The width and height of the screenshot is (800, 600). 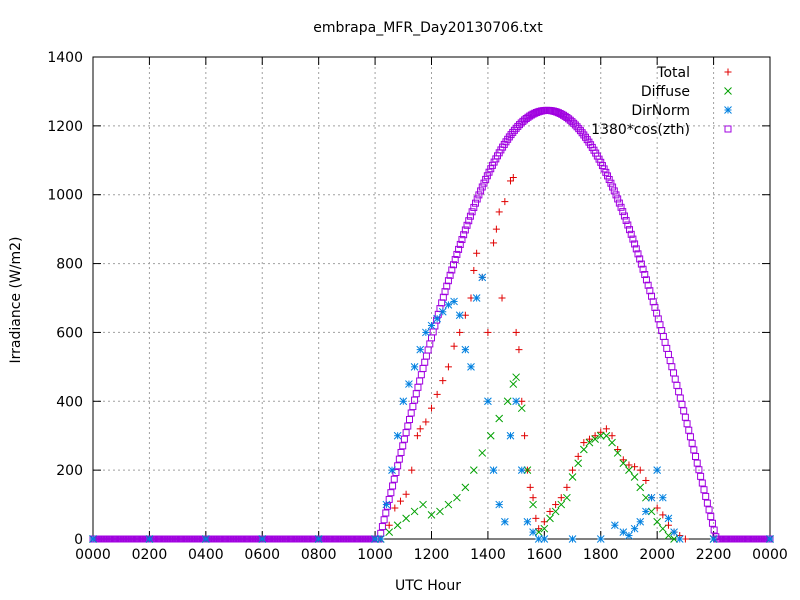 I want to click on x-tick-label: 1800, so click(x=601, y=555).